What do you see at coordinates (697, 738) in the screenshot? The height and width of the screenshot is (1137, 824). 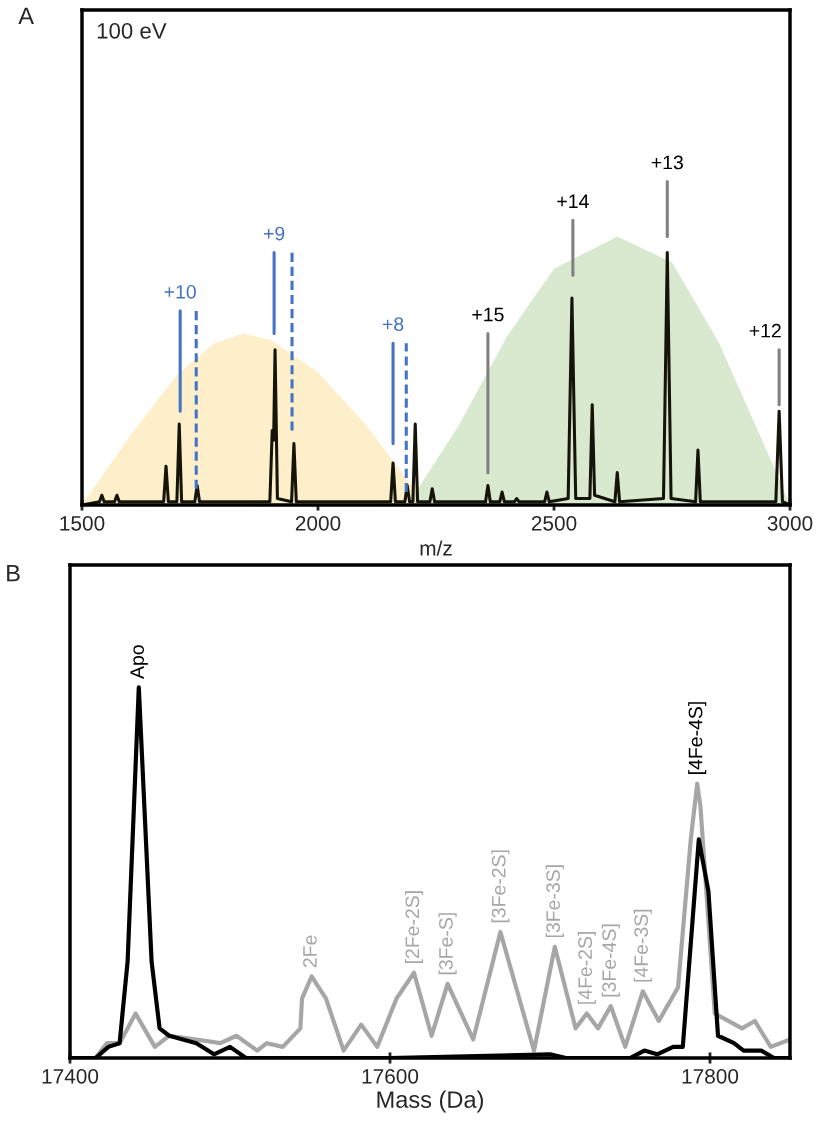 I see `annotation: [4Fe-4S]` at bounding box center [697, 738].